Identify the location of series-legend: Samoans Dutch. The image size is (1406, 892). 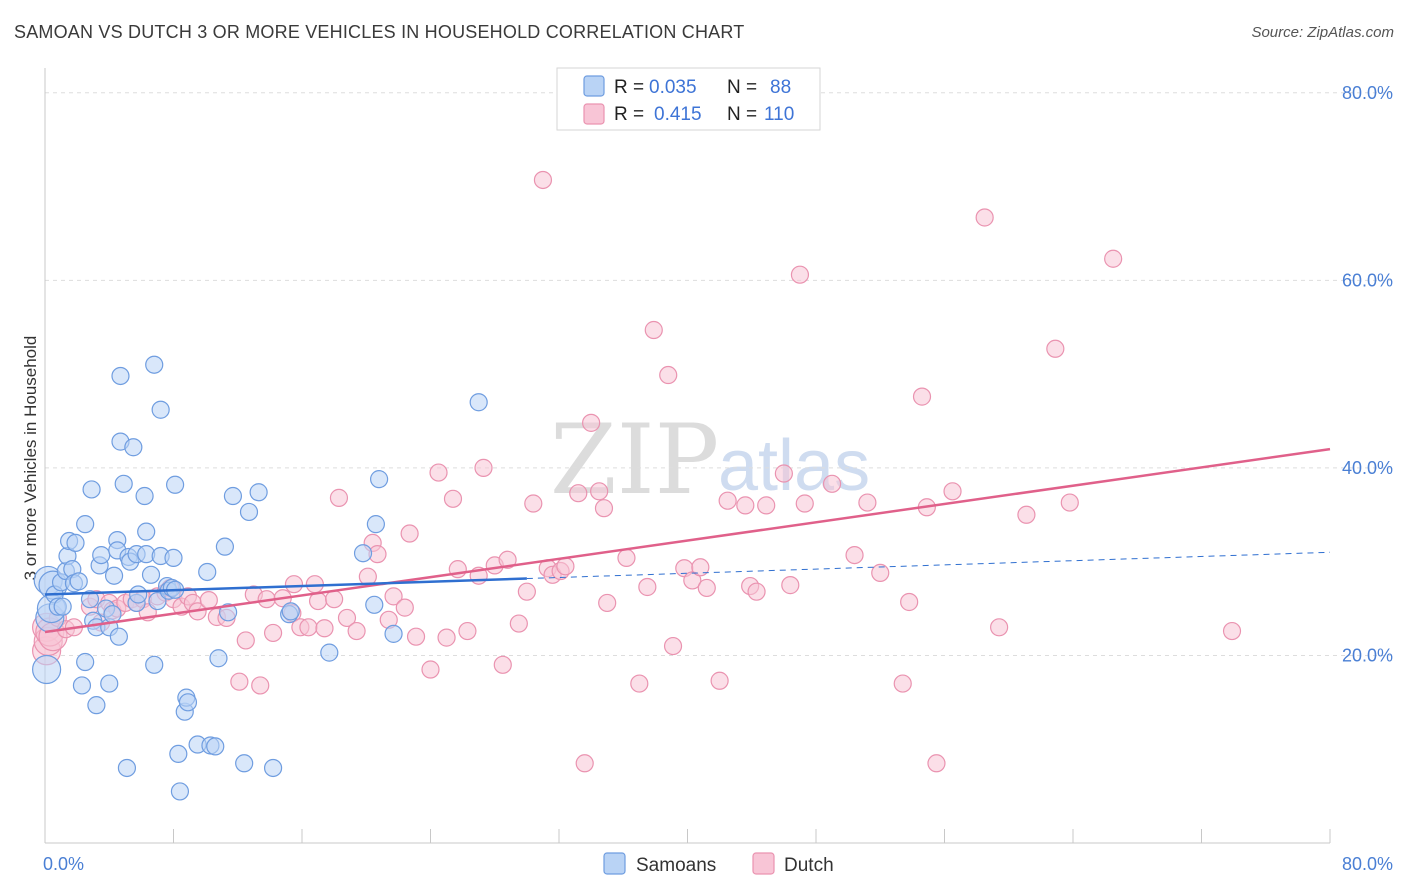
(718, 864).